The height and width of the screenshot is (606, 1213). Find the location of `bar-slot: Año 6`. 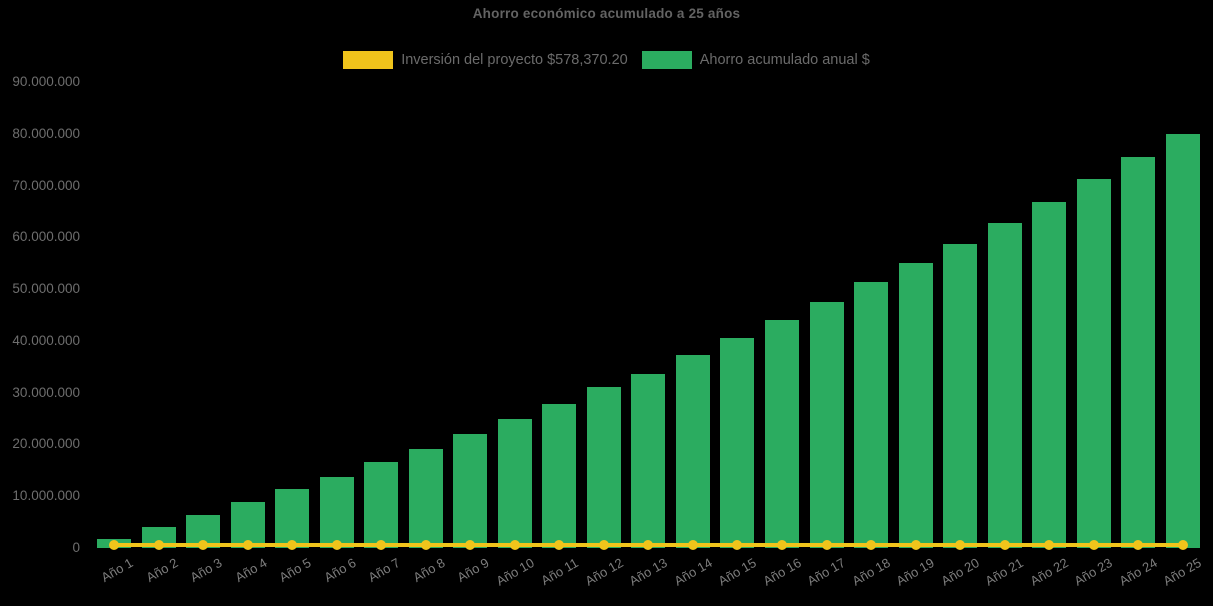

bar-slot: Año 6 is located at coordinates (337, 333).